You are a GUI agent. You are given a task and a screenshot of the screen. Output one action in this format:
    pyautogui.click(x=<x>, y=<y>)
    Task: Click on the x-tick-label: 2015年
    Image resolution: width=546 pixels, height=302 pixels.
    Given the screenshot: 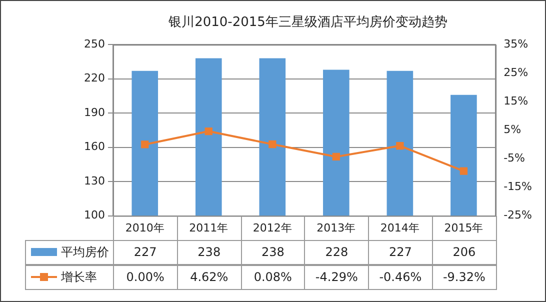 What is the action you would take?
    pyautogui.click(x=464, y=227)
    